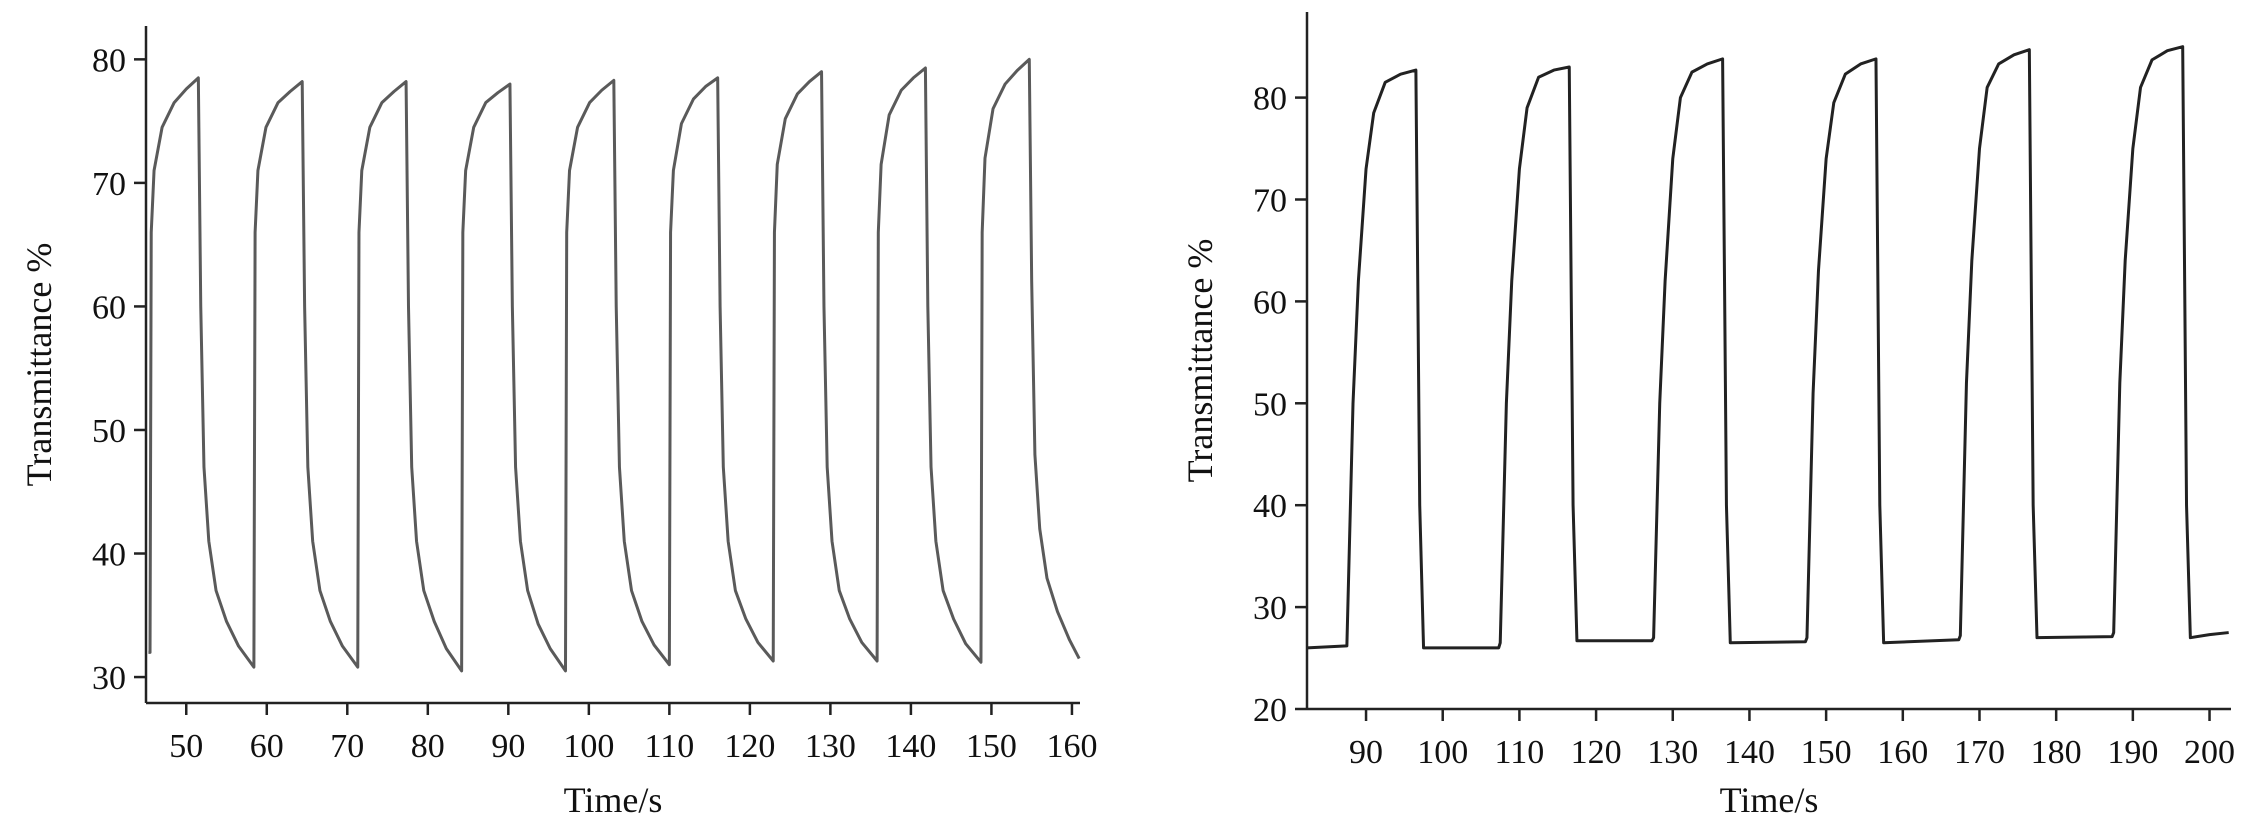 This screenshot has height=827, width=2264. I want to click on x-tick-label: 190, so click(2132, 752).